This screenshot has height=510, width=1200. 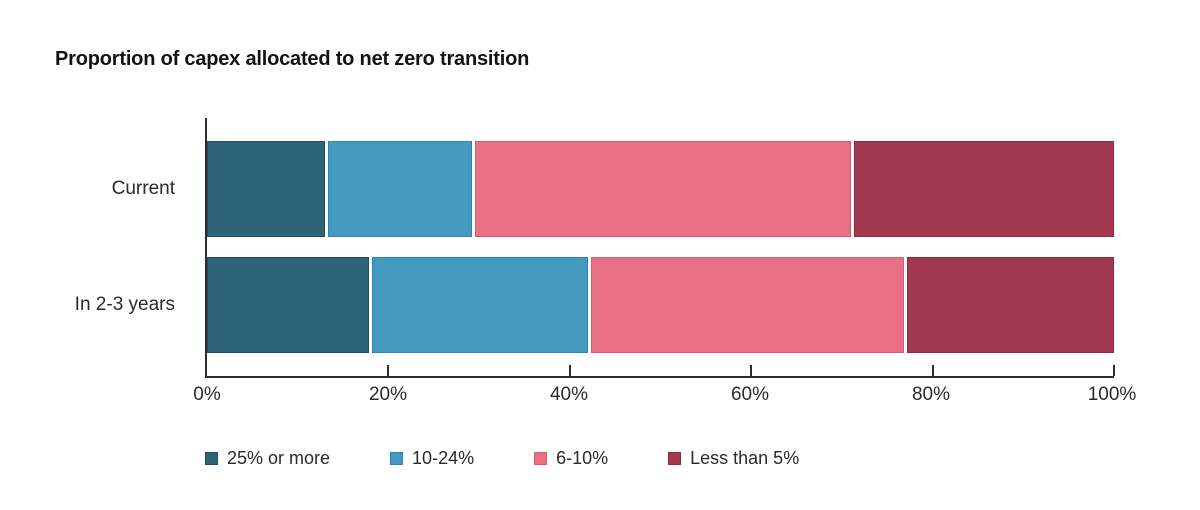 I want to click on category-axis: Current In 2-3 years, so click(x=87, y=247).